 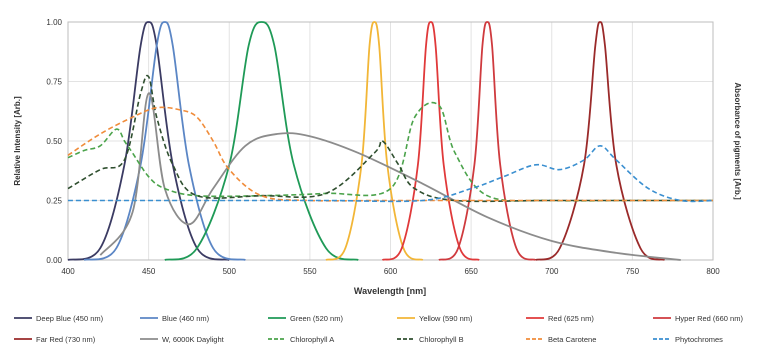 I want to click on x-tick-label: 700, so click(x=552, y=271).